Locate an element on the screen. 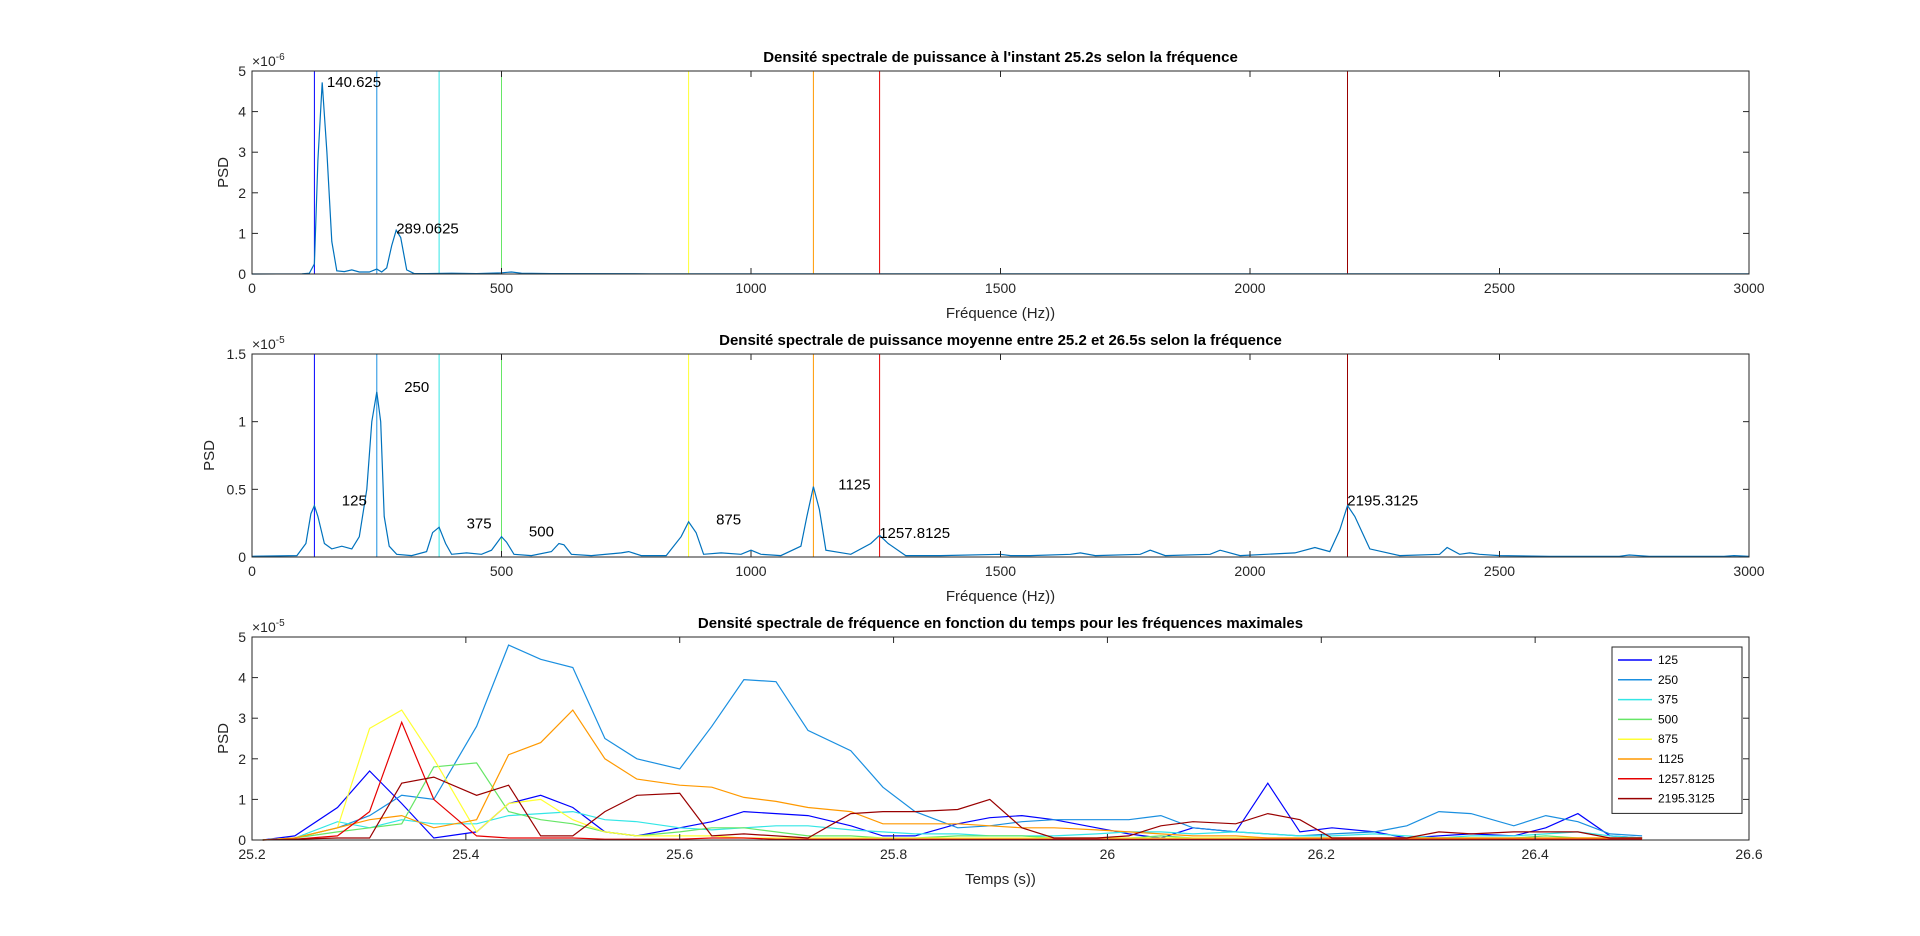 This screenshot has width=1920, height=936. y-axis-label-2: PSD is located at coordinates (209, 455).